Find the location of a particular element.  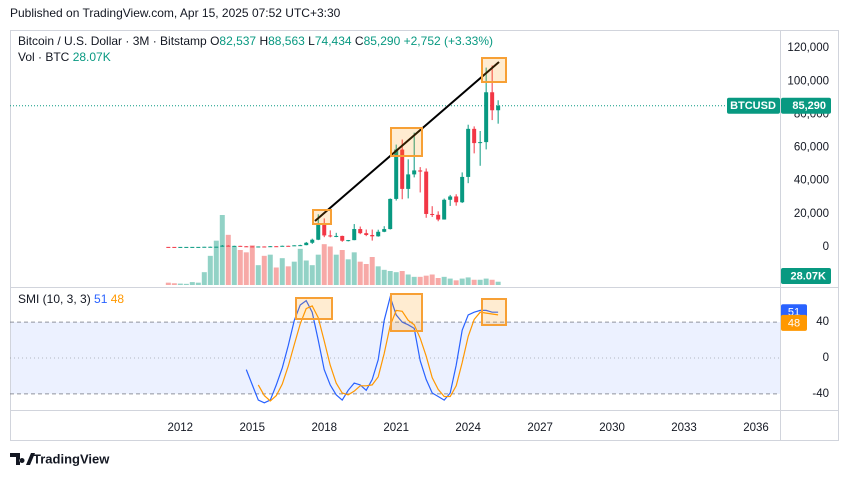

brand-logo is located at coordinates (22, 459).